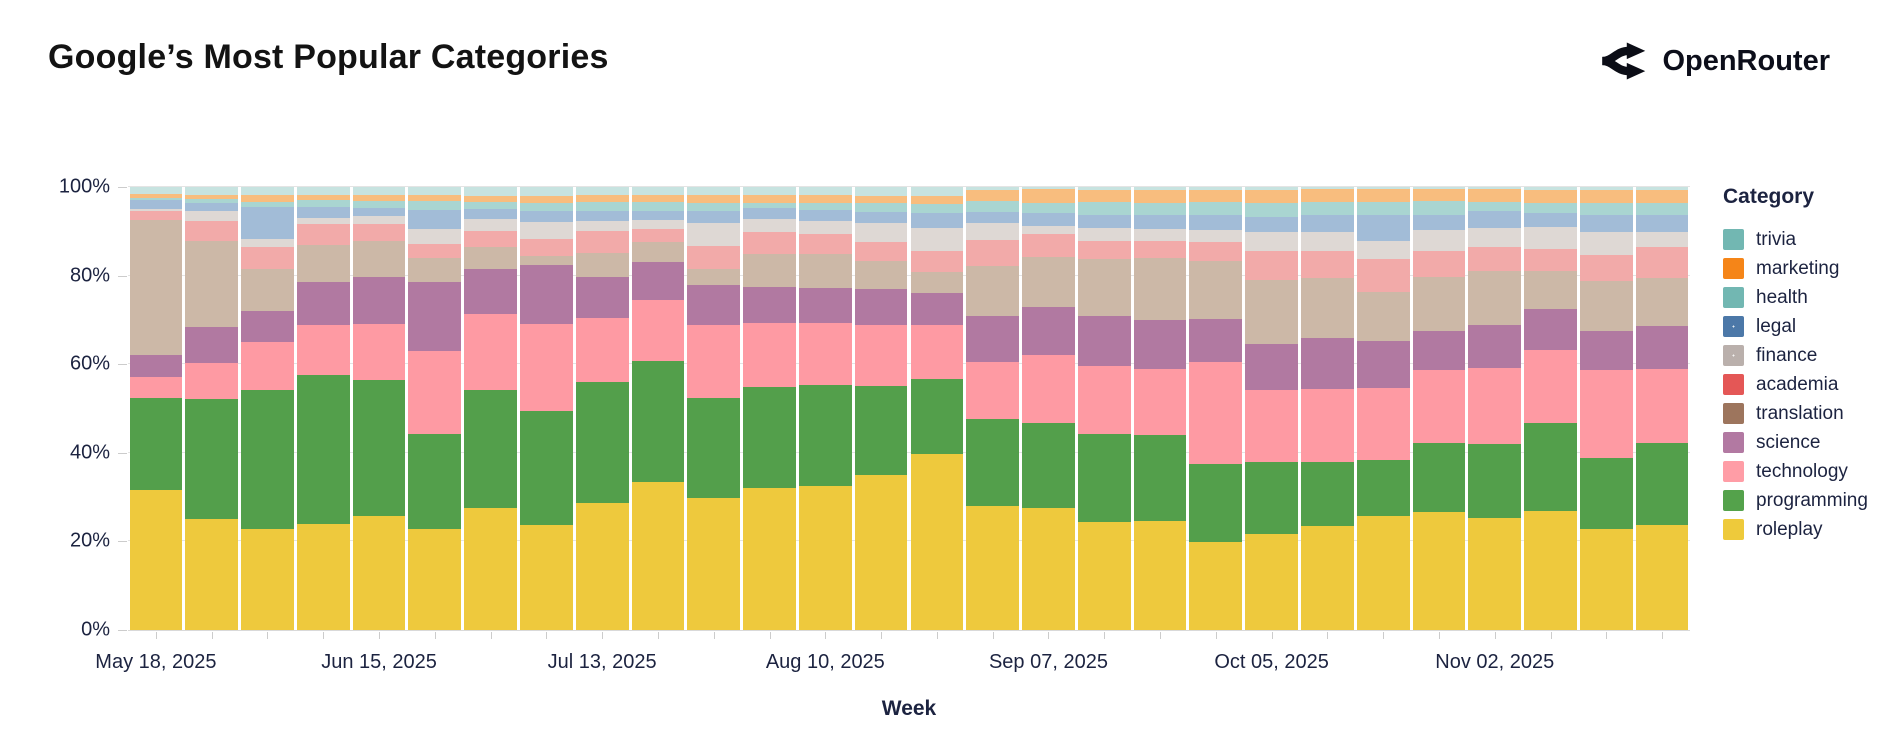 The width and height of the screenshot is (1882, 732). I want to click on bar-week-oct-12-2025, so click(1327, 408).